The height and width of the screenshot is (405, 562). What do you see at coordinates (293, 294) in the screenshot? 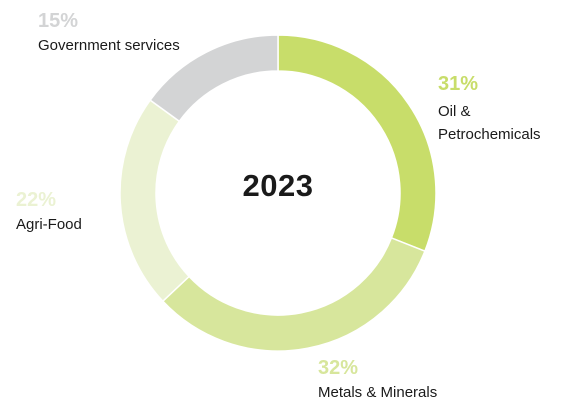
I see `donut-slice-metals-minerals` at bounding box center [293, 294].